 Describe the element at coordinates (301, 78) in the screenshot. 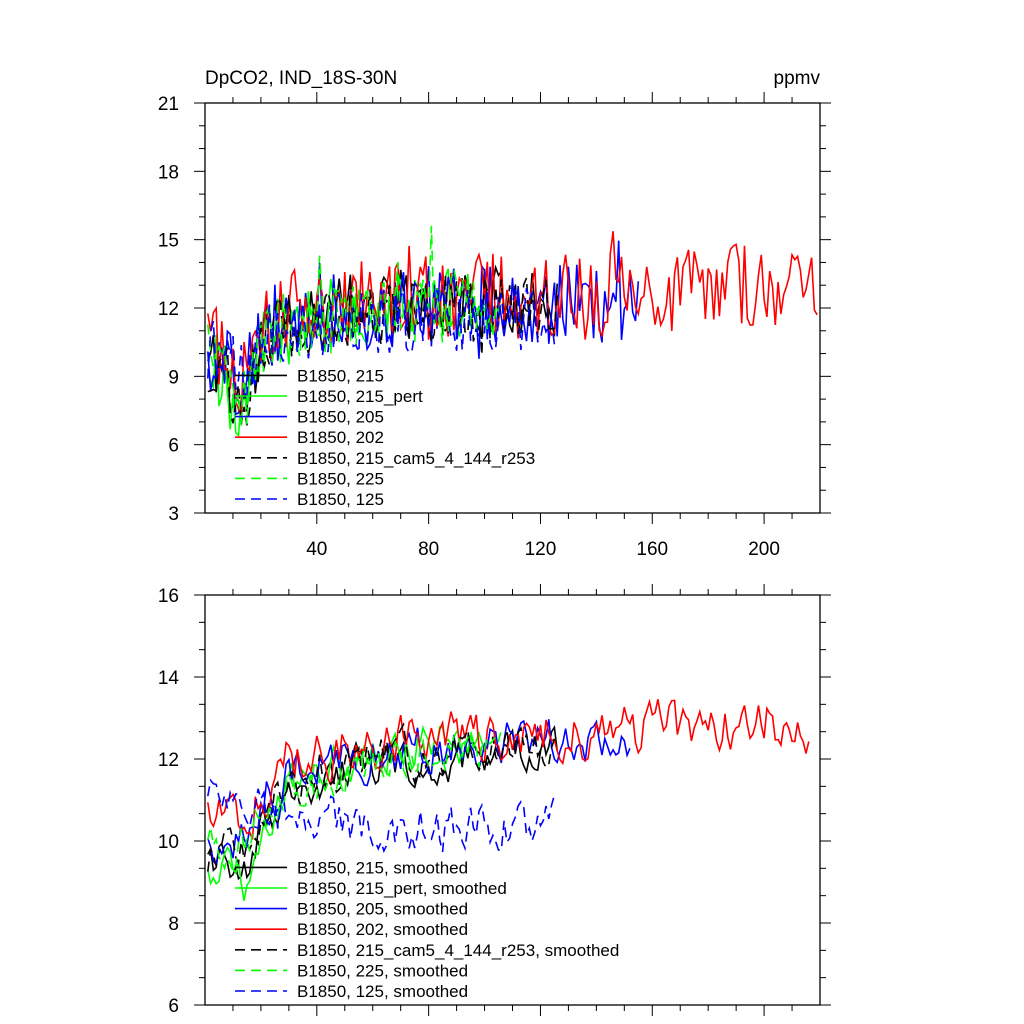

I see `chart-title: DpCO2, IND_18S-30N` at that location.